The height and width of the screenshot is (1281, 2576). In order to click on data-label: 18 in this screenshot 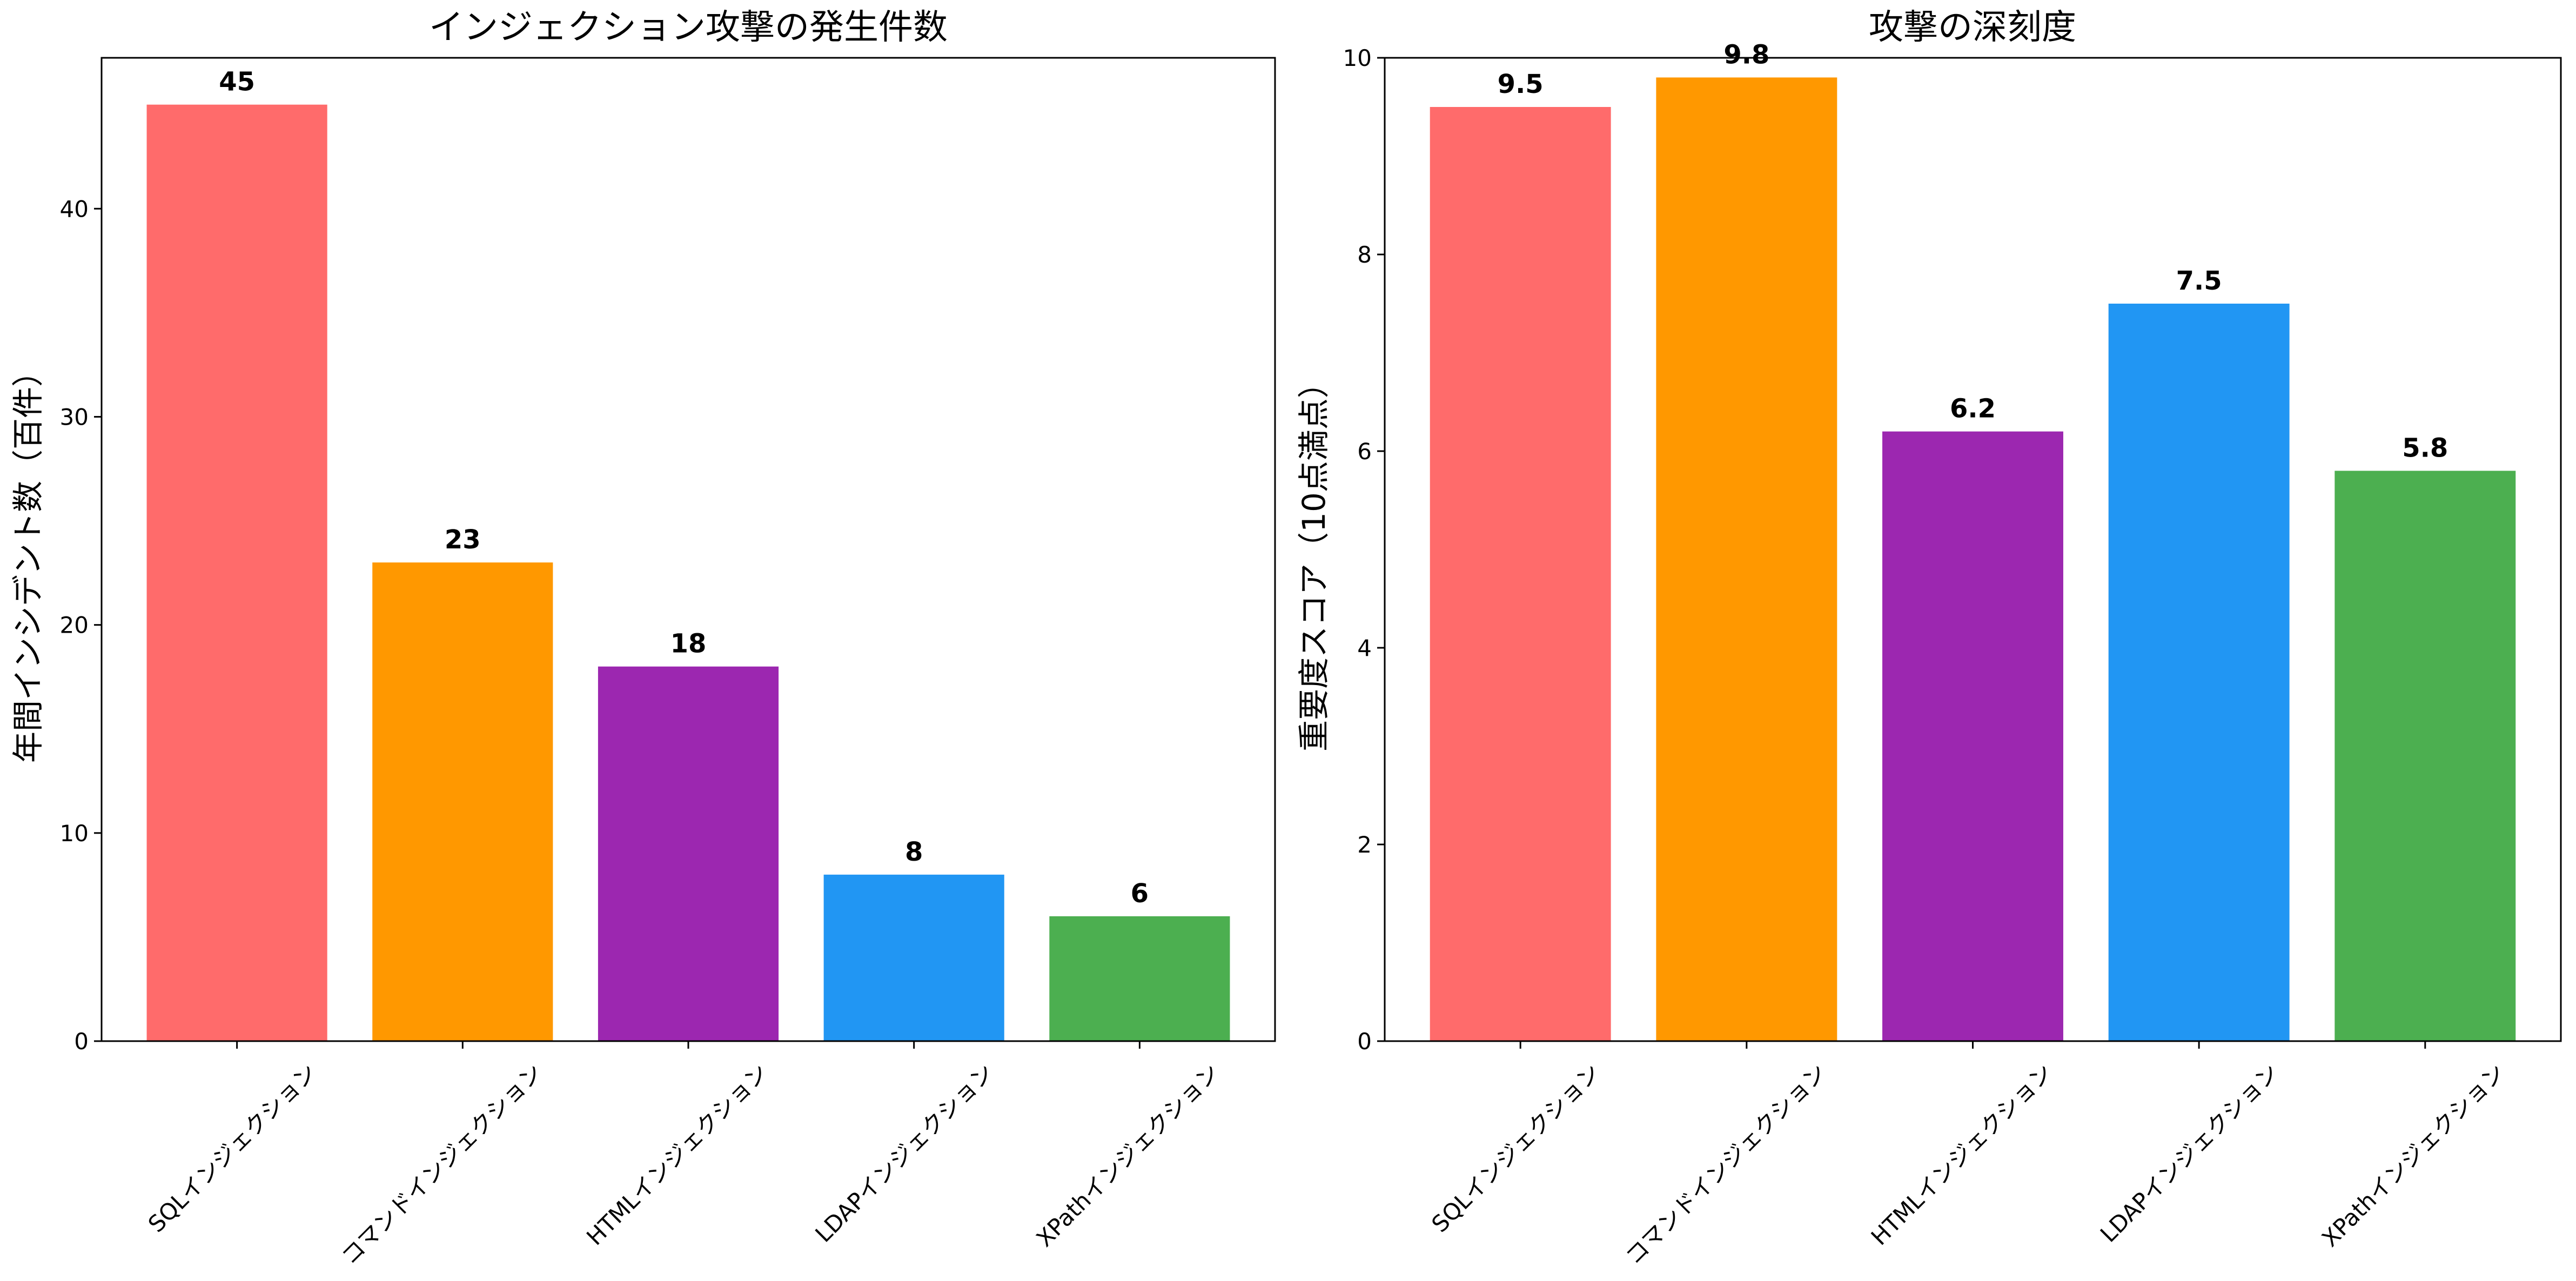, I will do `click(688, 644)`.